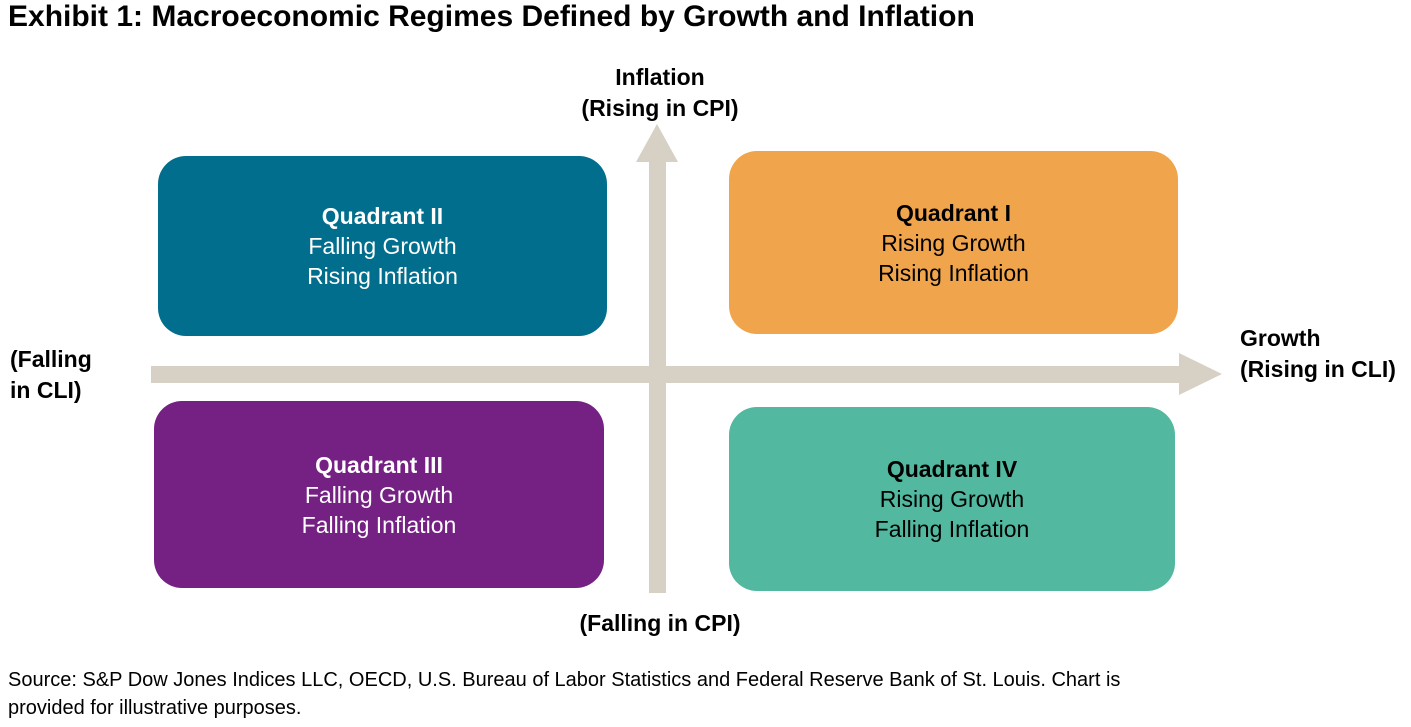 Image resolution: width=1411 pixels, height=727 pixels. Describe the element at coordinates (155, 708) in the screenshot. I see `source-note-line-2: provided for illustrative purposes.` at that location.